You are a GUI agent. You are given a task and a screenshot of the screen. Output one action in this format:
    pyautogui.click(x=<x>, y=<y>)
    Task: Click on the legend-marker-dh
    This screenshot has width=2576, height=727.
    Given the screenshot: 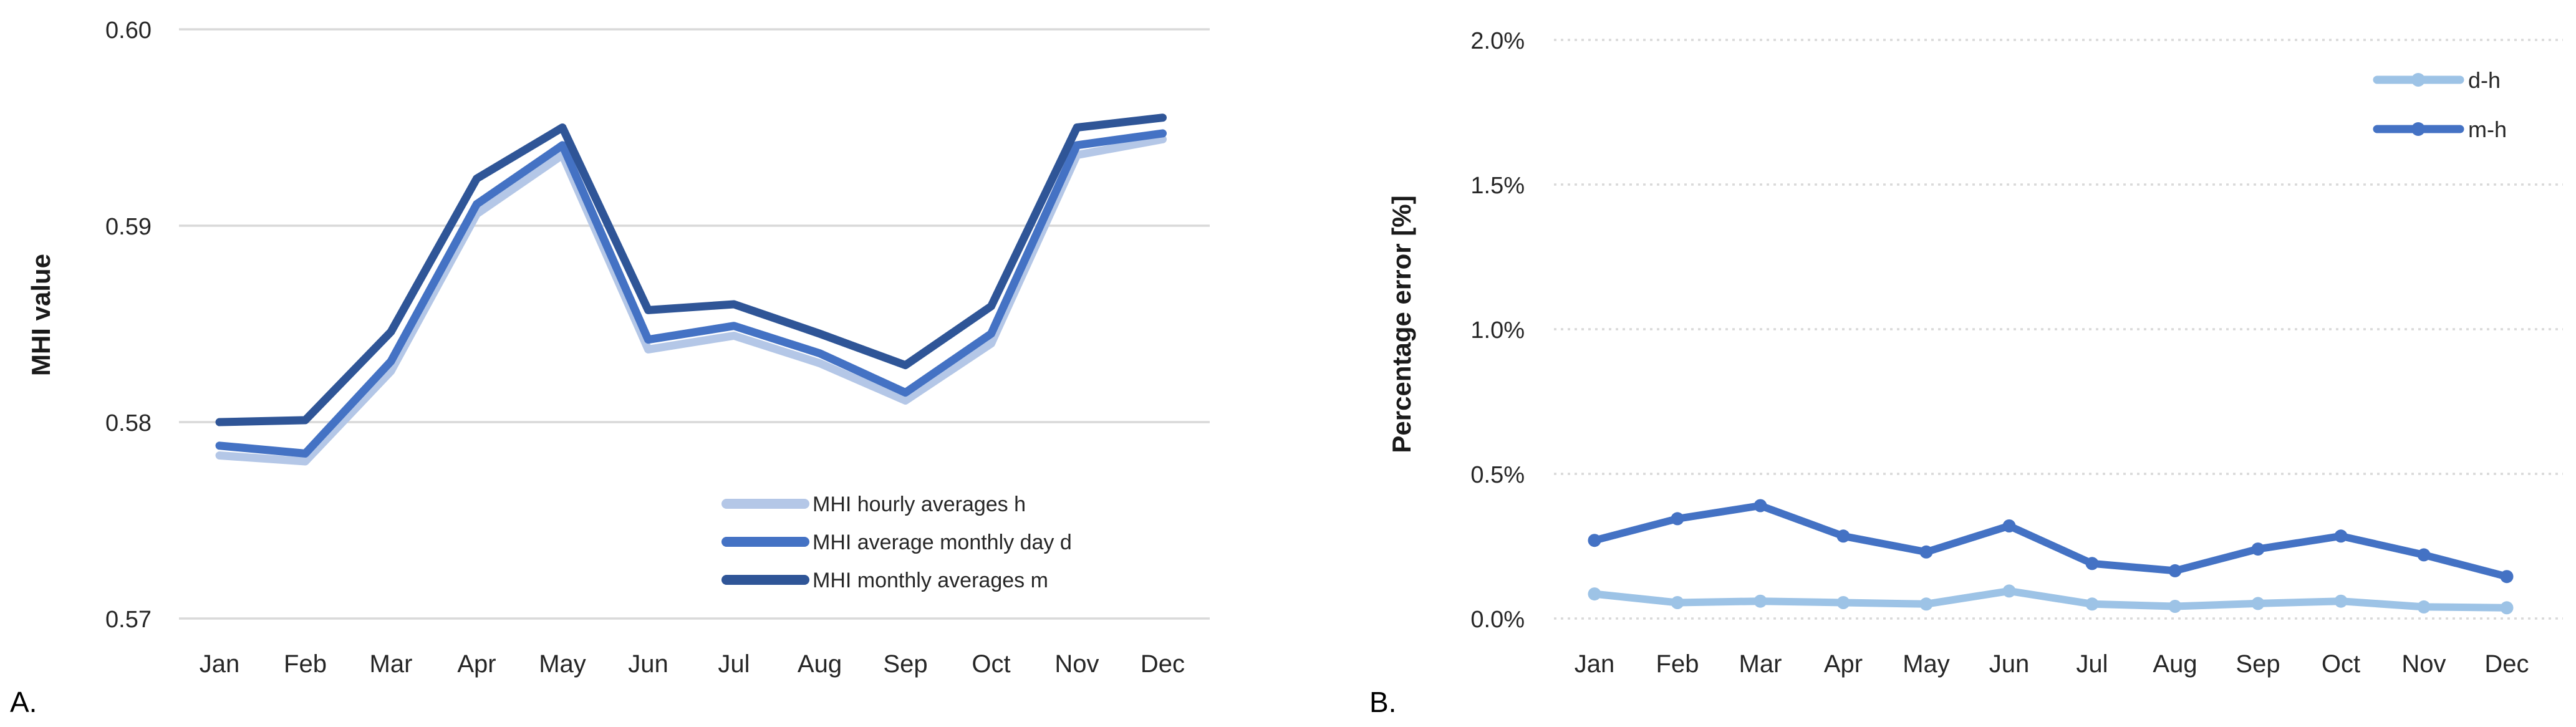 What is the action you would take?
    pyautogui.click(x=2418, y=80)
    